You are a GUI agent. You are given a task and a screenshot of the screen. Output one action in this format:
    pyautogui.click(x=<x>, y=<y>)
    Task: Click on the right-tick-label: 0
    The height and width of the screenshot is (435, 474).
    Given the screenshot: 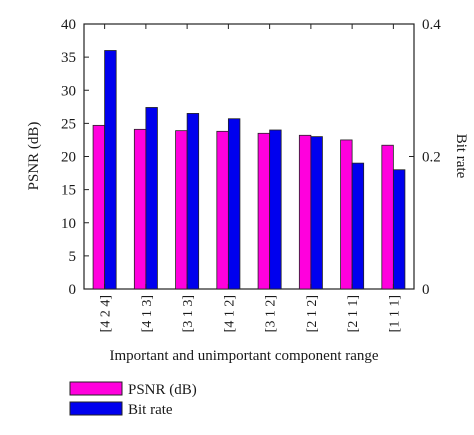 What is the action you would take?
    pyautogui.click(x=426, y=290)
    